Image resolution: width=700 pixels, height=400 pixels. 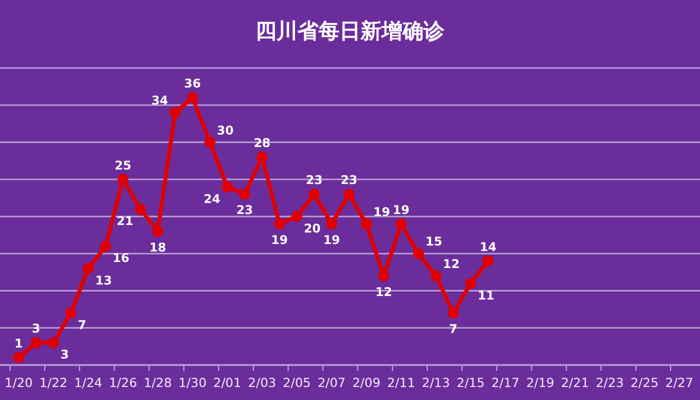 I want to click on x-tick-label: 1/30, so click(x=192, y=382).